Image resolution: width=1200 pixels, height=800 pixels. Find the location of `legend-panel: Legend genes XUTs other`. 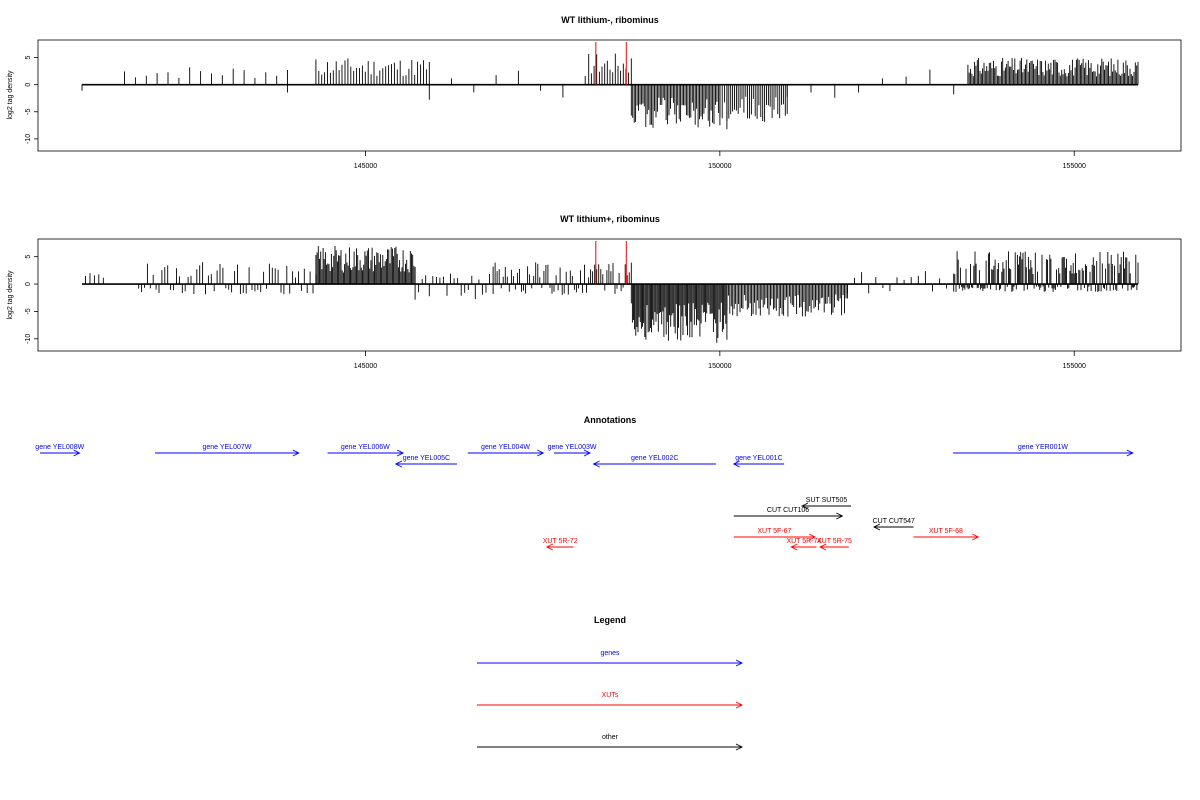

legend-panel: Legend genes XUTs other is located at coordinates (610, 683).